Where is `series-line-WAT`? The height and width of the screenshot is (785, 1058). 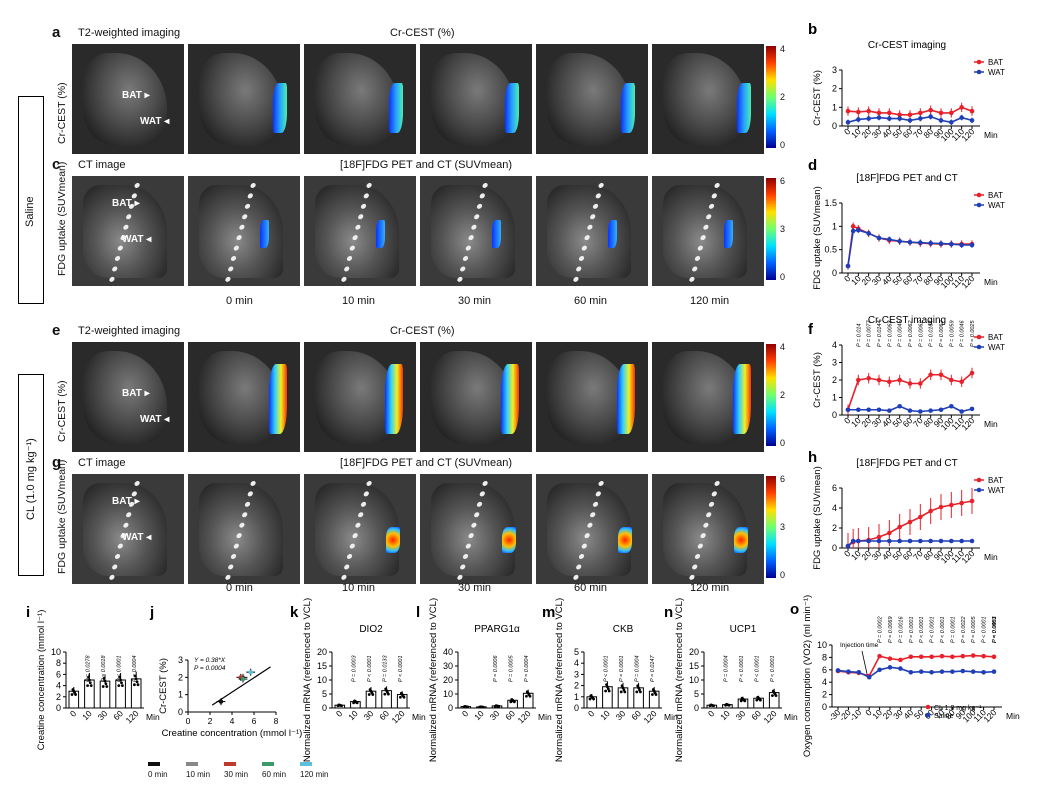 series-line-WAT is located at coordinates (910, 409).